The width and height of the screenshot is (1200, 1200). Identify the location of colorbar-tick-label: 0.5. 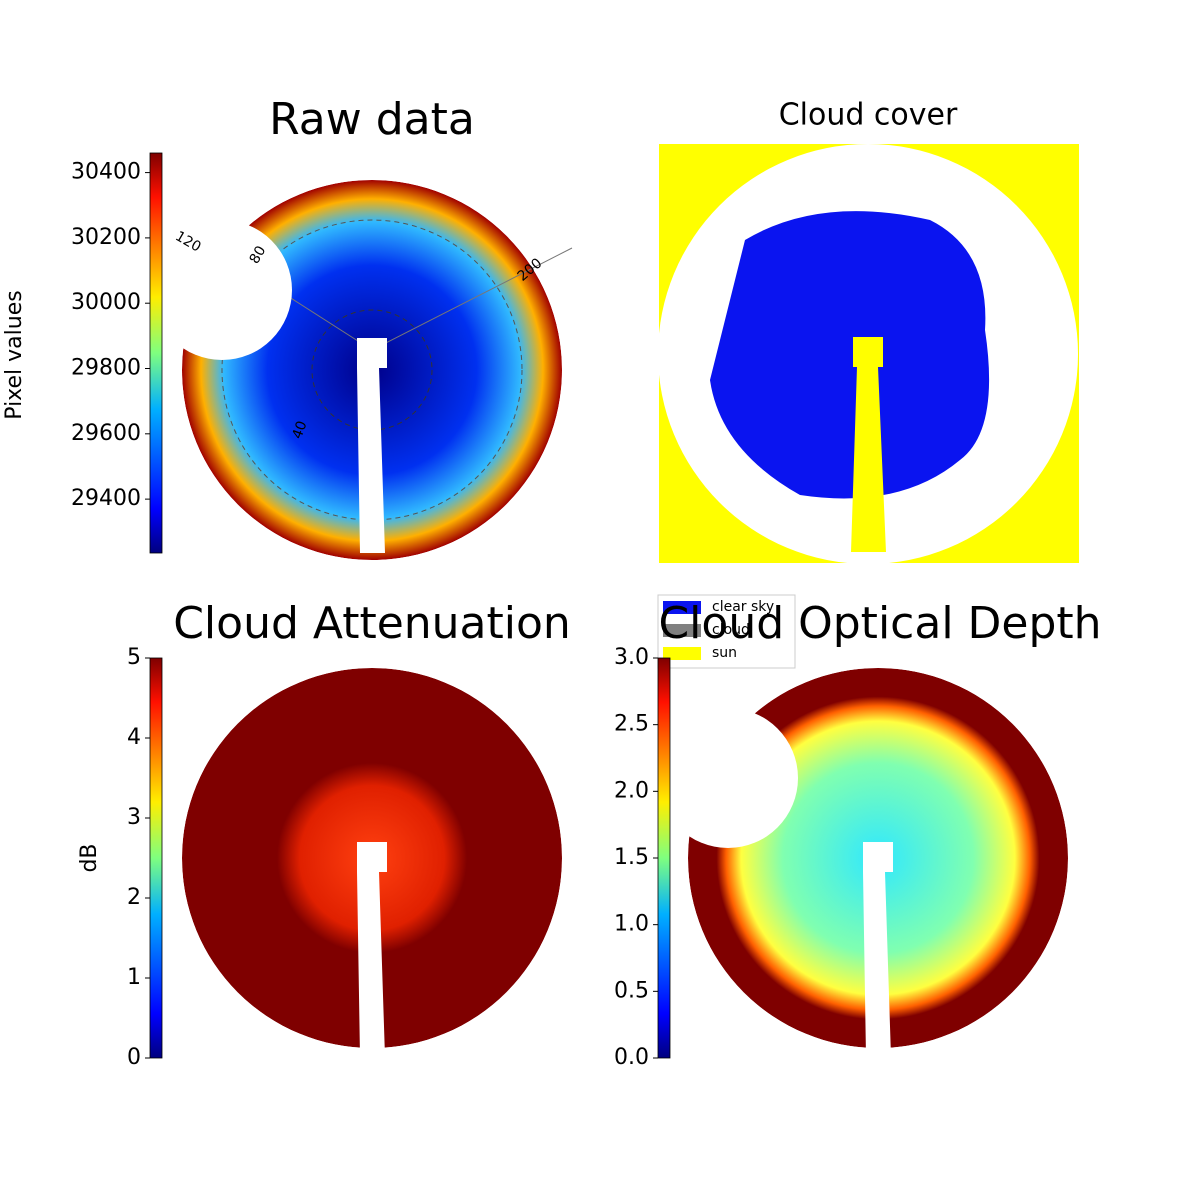
(631, 990).